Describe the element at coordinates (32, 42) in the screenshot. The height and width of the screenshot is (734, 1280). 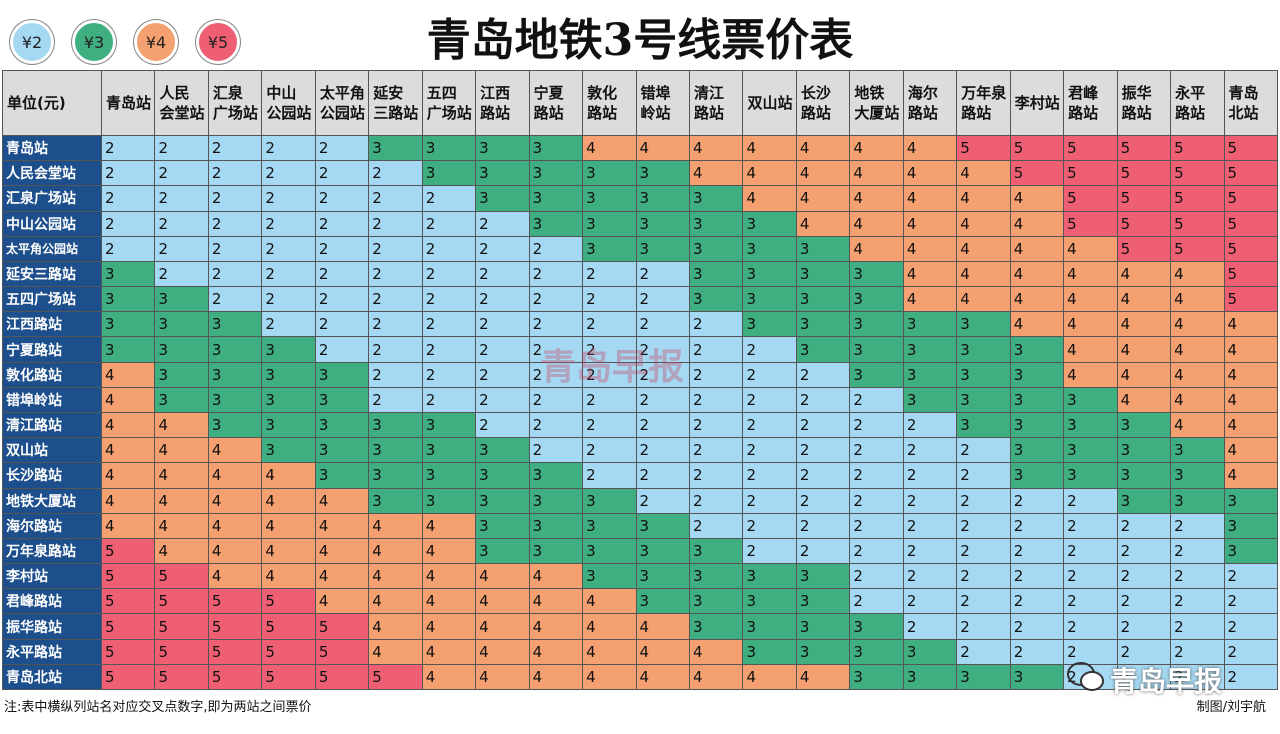
I see `legend-item: ¥2` at that location.